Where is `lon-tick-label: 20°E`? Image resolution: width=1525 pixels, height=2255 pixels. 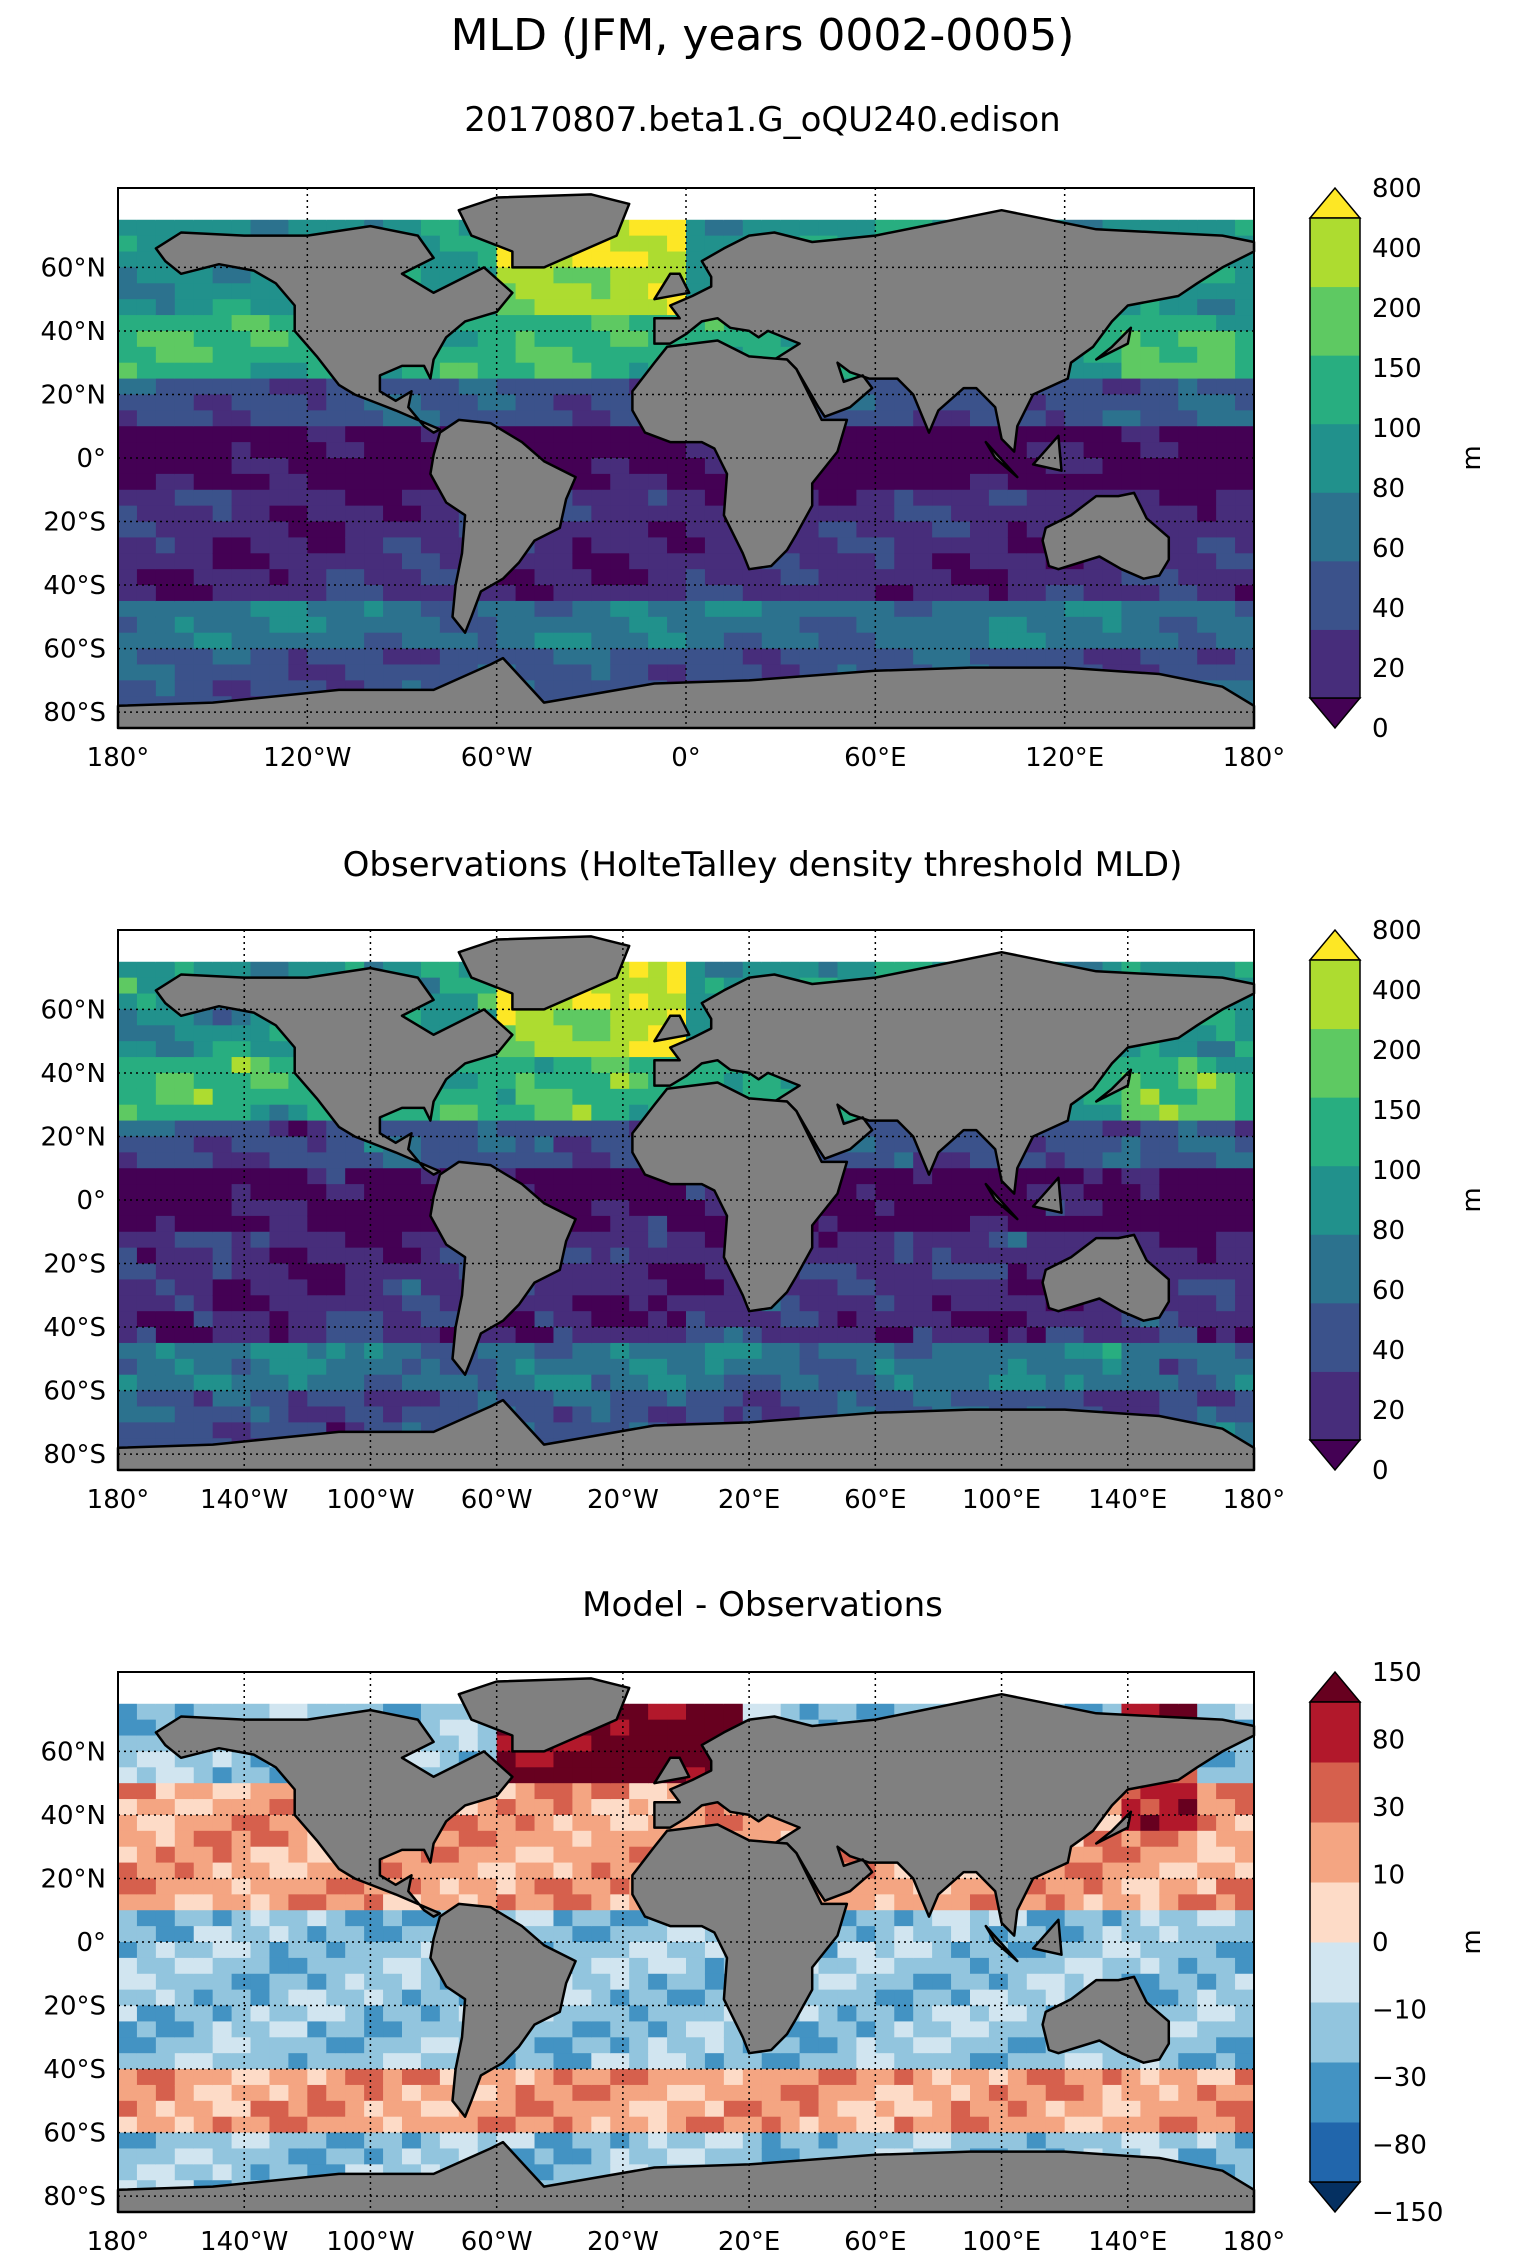 lon-tick-label: 20°E is located at coordinates (749, 1500).